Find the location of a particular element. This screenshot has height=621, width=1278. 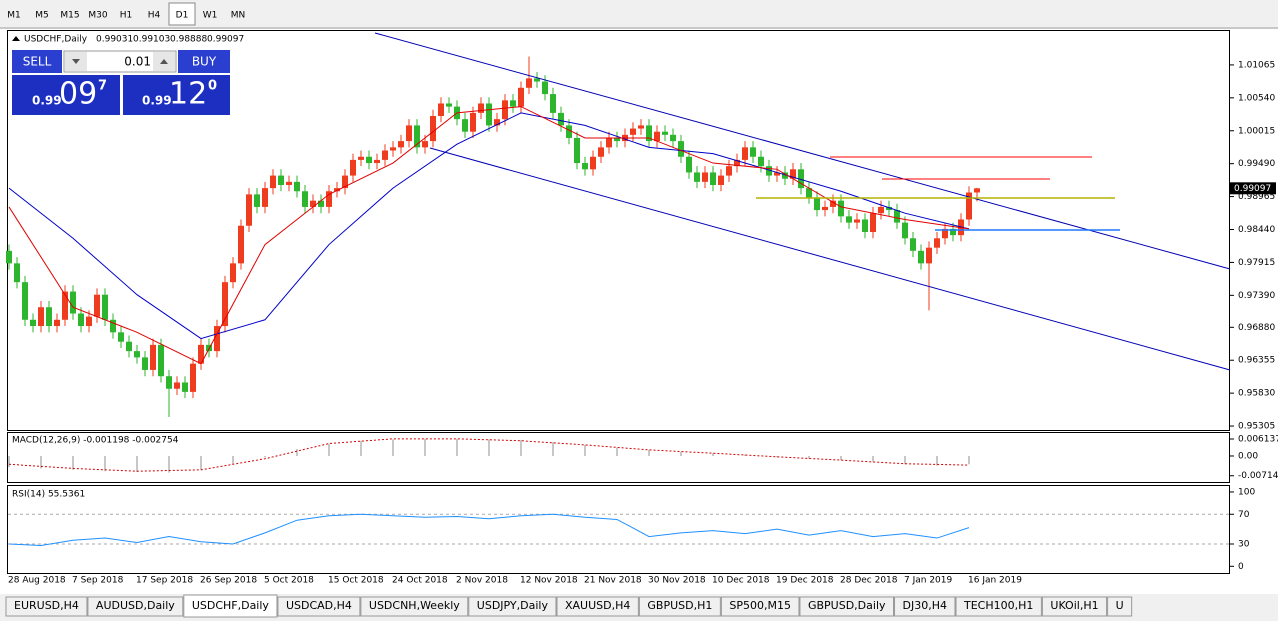

tab-label: SP500,M15 is located at coordinates (760, 605).